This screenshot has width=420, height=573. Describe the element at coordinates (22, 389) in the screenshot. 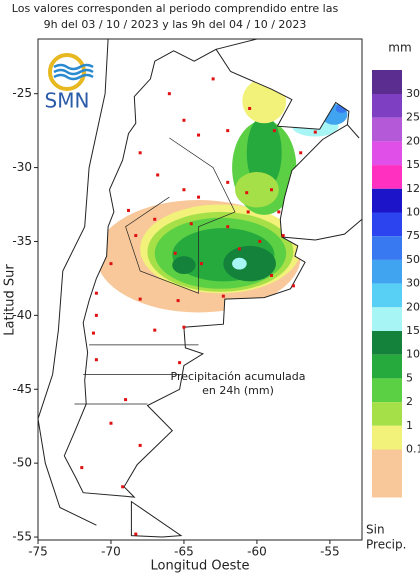

I see `y-tick-label: -45` at that location.